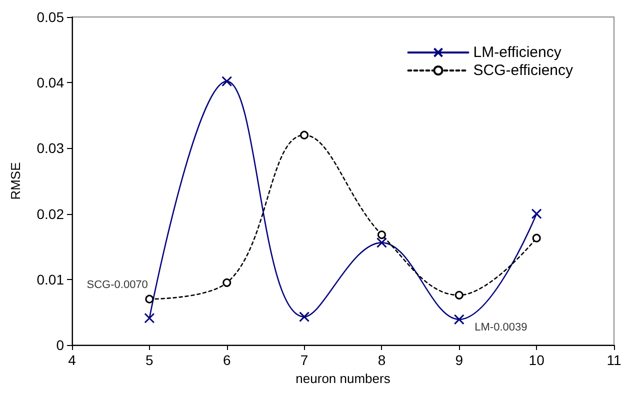 Image resolution: width=638 pixels, height=401 pixels. What do you see at coordinates (150, 360) in the screenshot?
I see `x-tick-label: 5` at bounding box center [150, 360].